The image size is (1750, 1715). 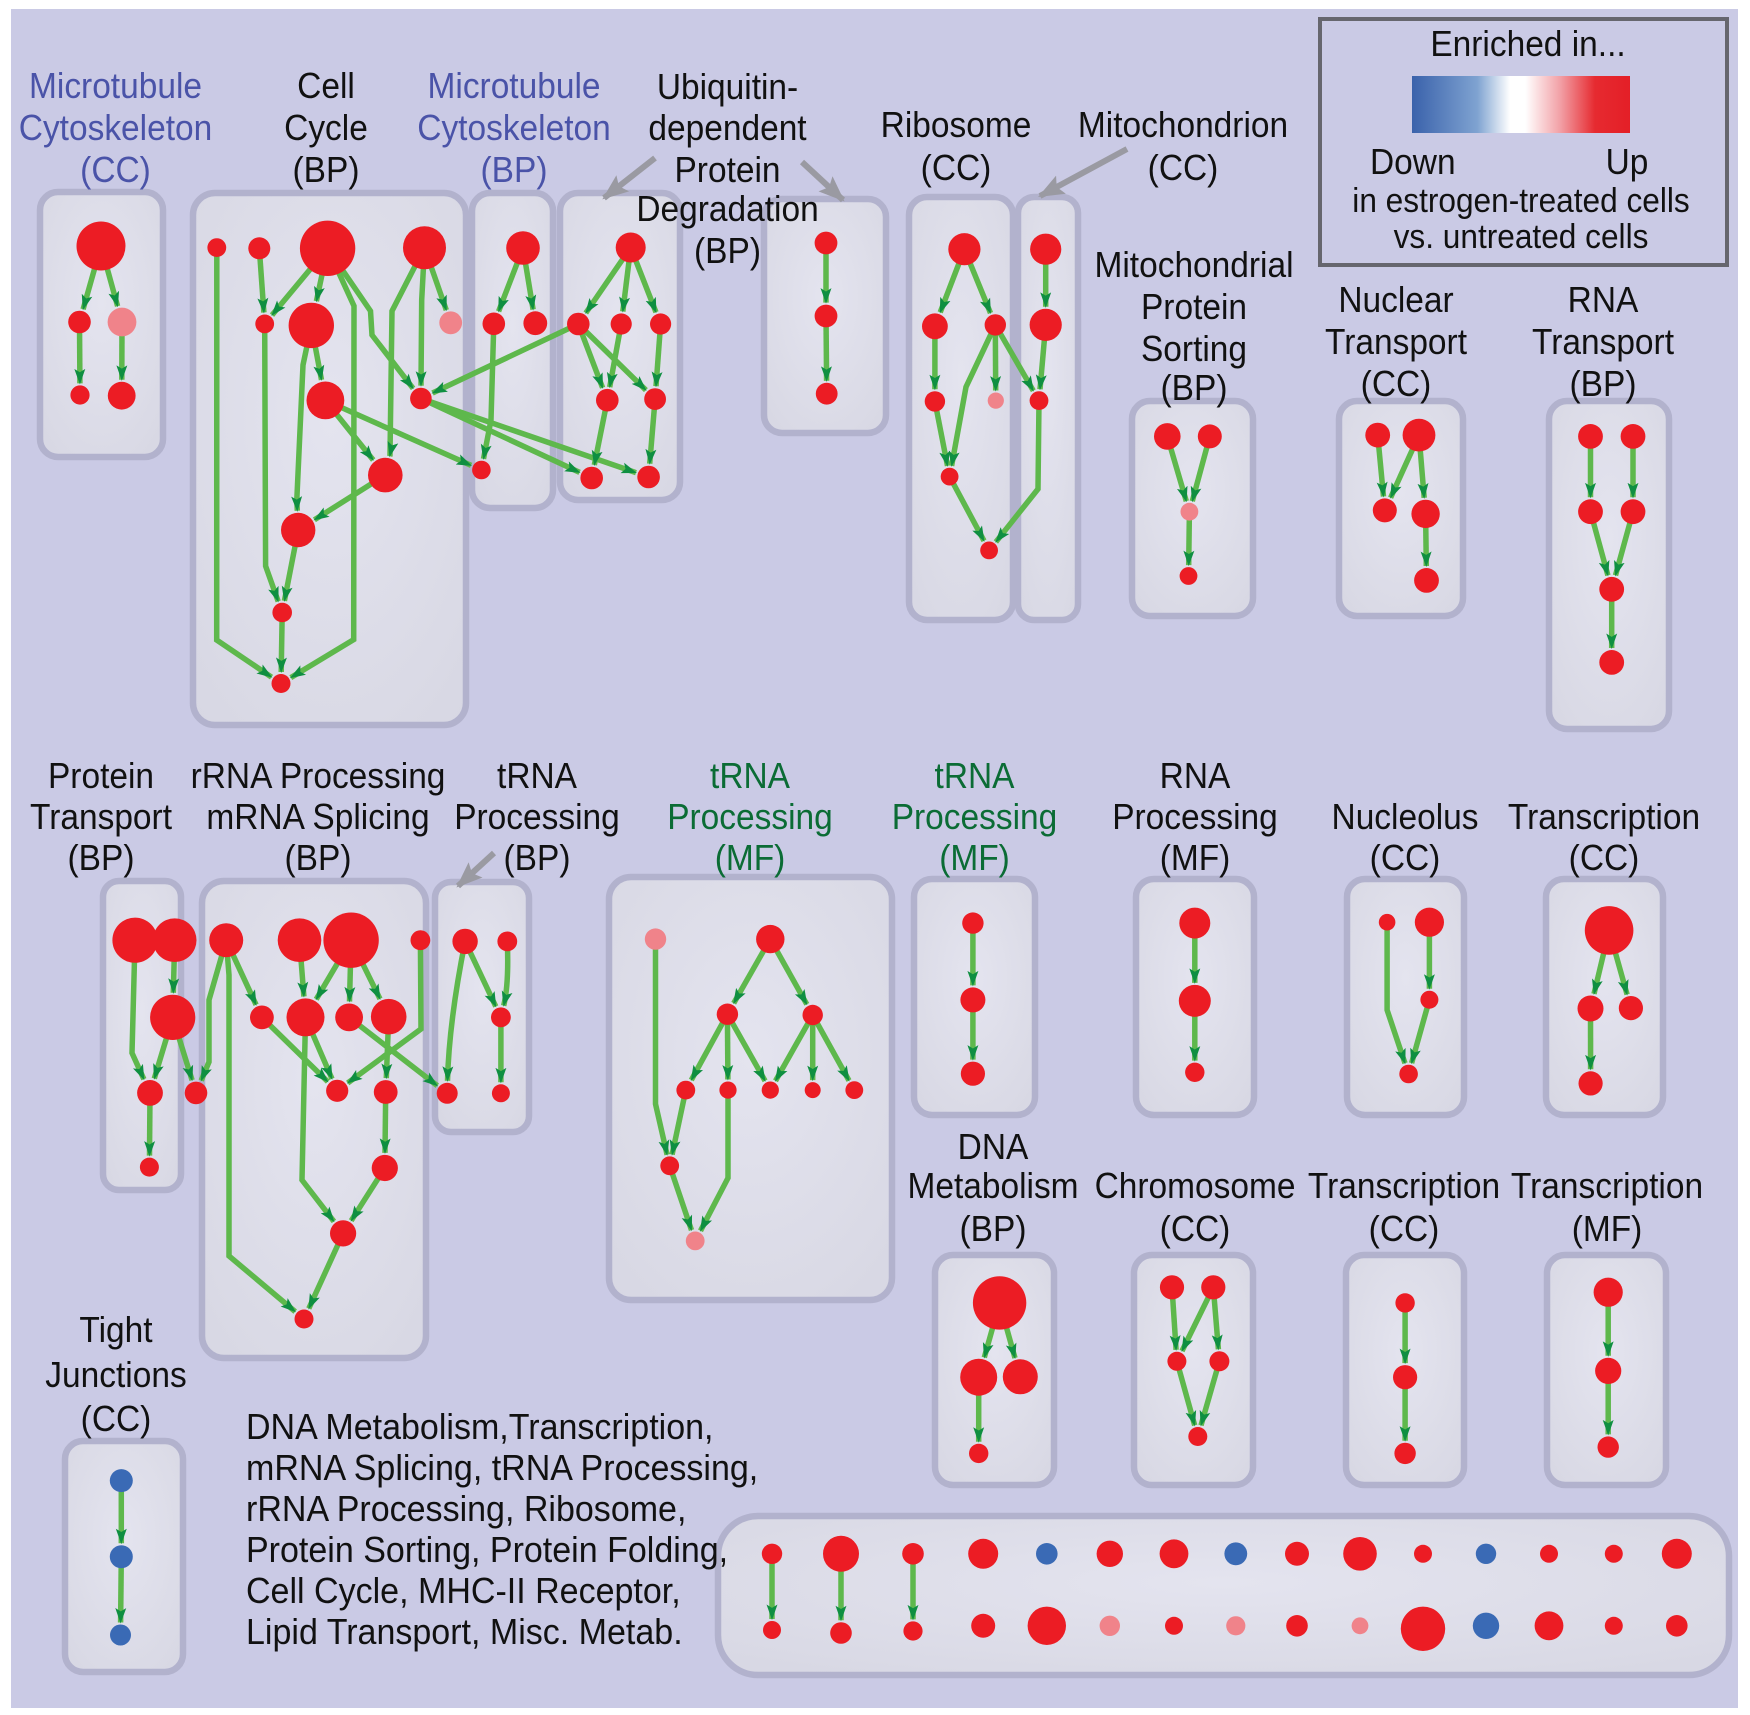 What do you see at coordinates (1405, 817) in the screenshot?
I see `svg-text: Nucleolus` at bounding box center [1405, 817].